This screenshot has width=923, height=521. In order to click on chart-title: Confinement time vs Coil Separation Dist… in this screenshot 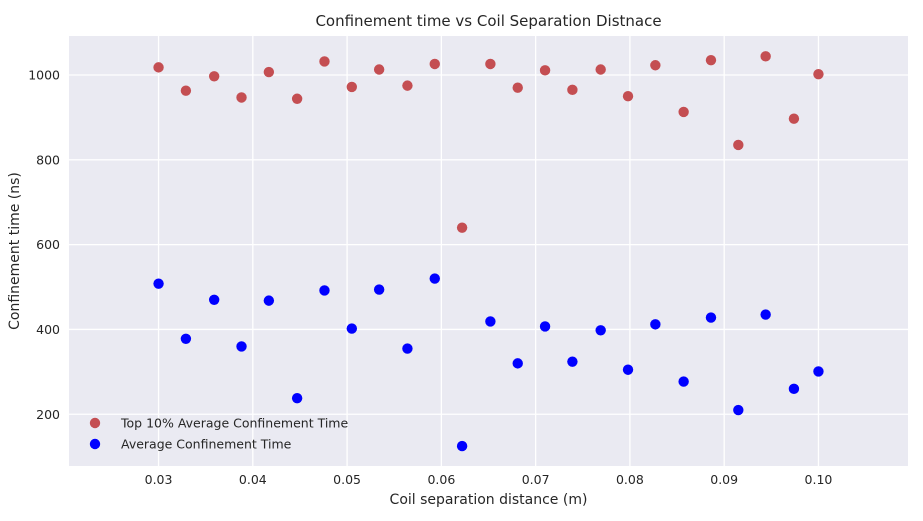, I will do `click(488, 21)`.